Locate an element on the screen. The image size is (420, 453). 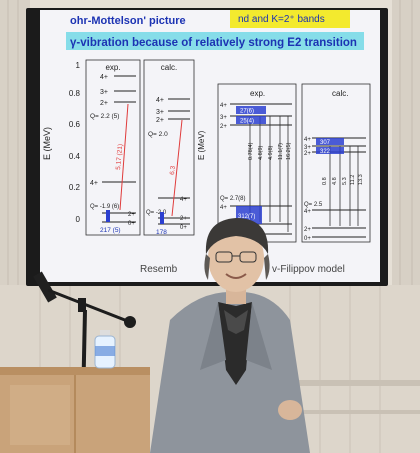
left-exp-label: exp. is located at coordinates (112, 67).